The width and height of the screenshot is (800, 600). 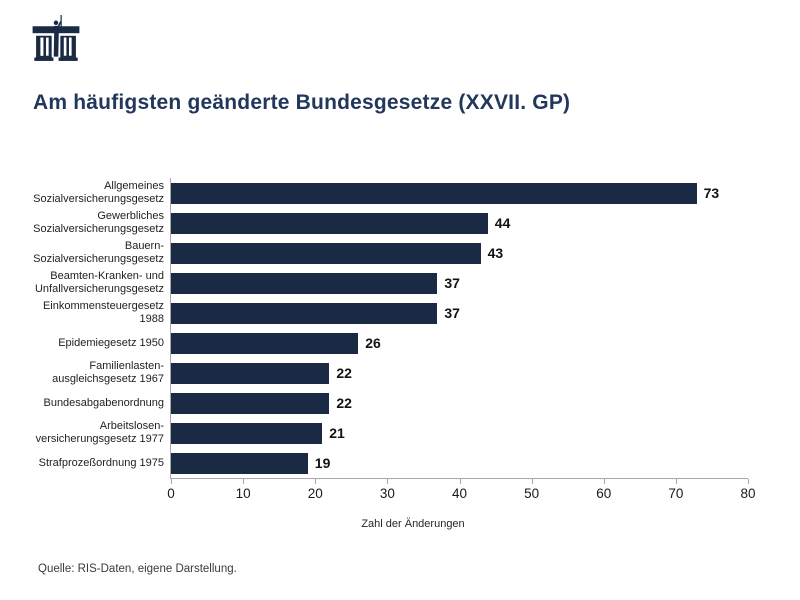 I want to click on x-axis-line, so click(x=459, y=478).